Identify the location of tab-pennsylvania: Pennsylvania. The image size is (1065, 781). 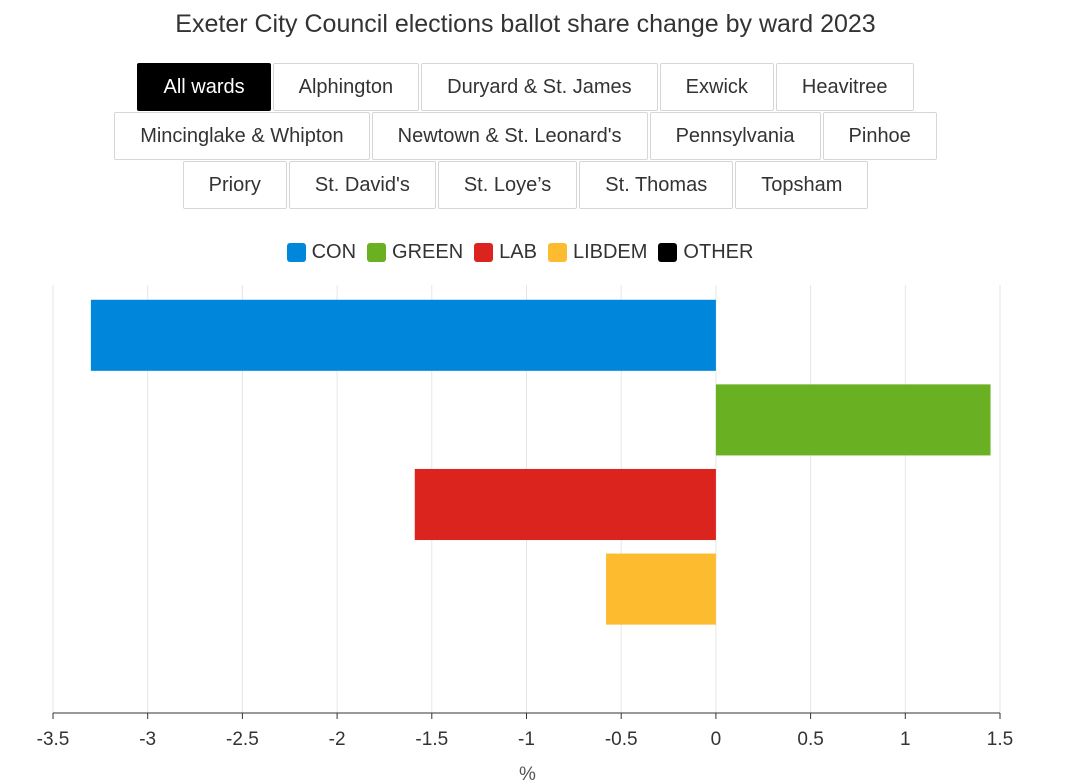
(735, 136).